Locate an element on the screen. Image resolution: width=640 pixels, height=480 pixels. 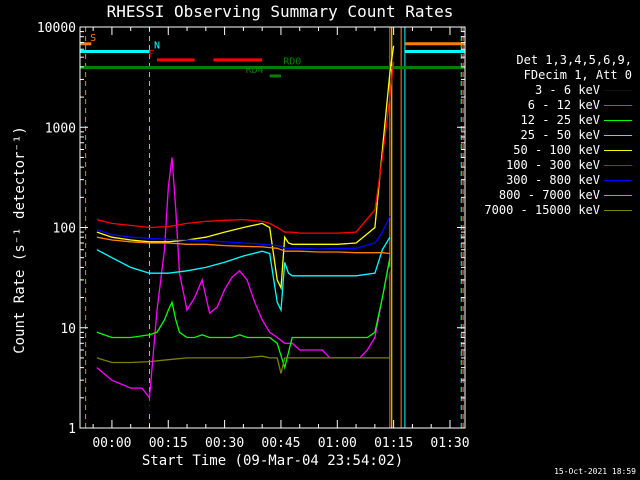
legend-label-7: 800 - 7000 keV is located at coordinates (549, 195).